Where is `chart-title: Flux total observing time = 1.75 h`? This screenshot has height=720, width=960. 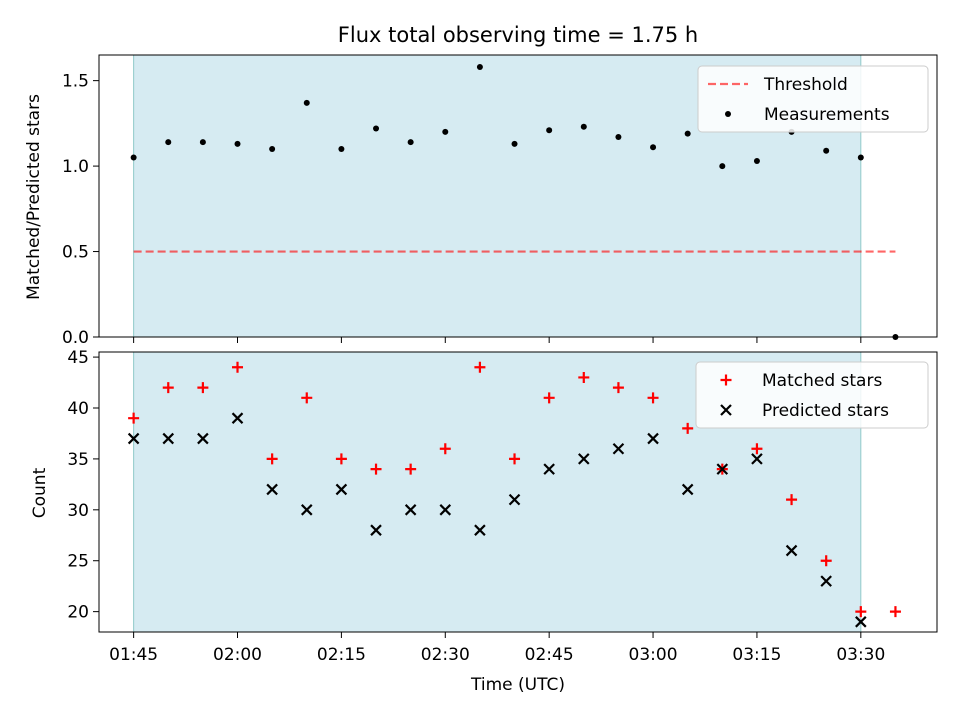
chart-title: Flux total observing time = 1.75 h is located at coordinates (518, 35).